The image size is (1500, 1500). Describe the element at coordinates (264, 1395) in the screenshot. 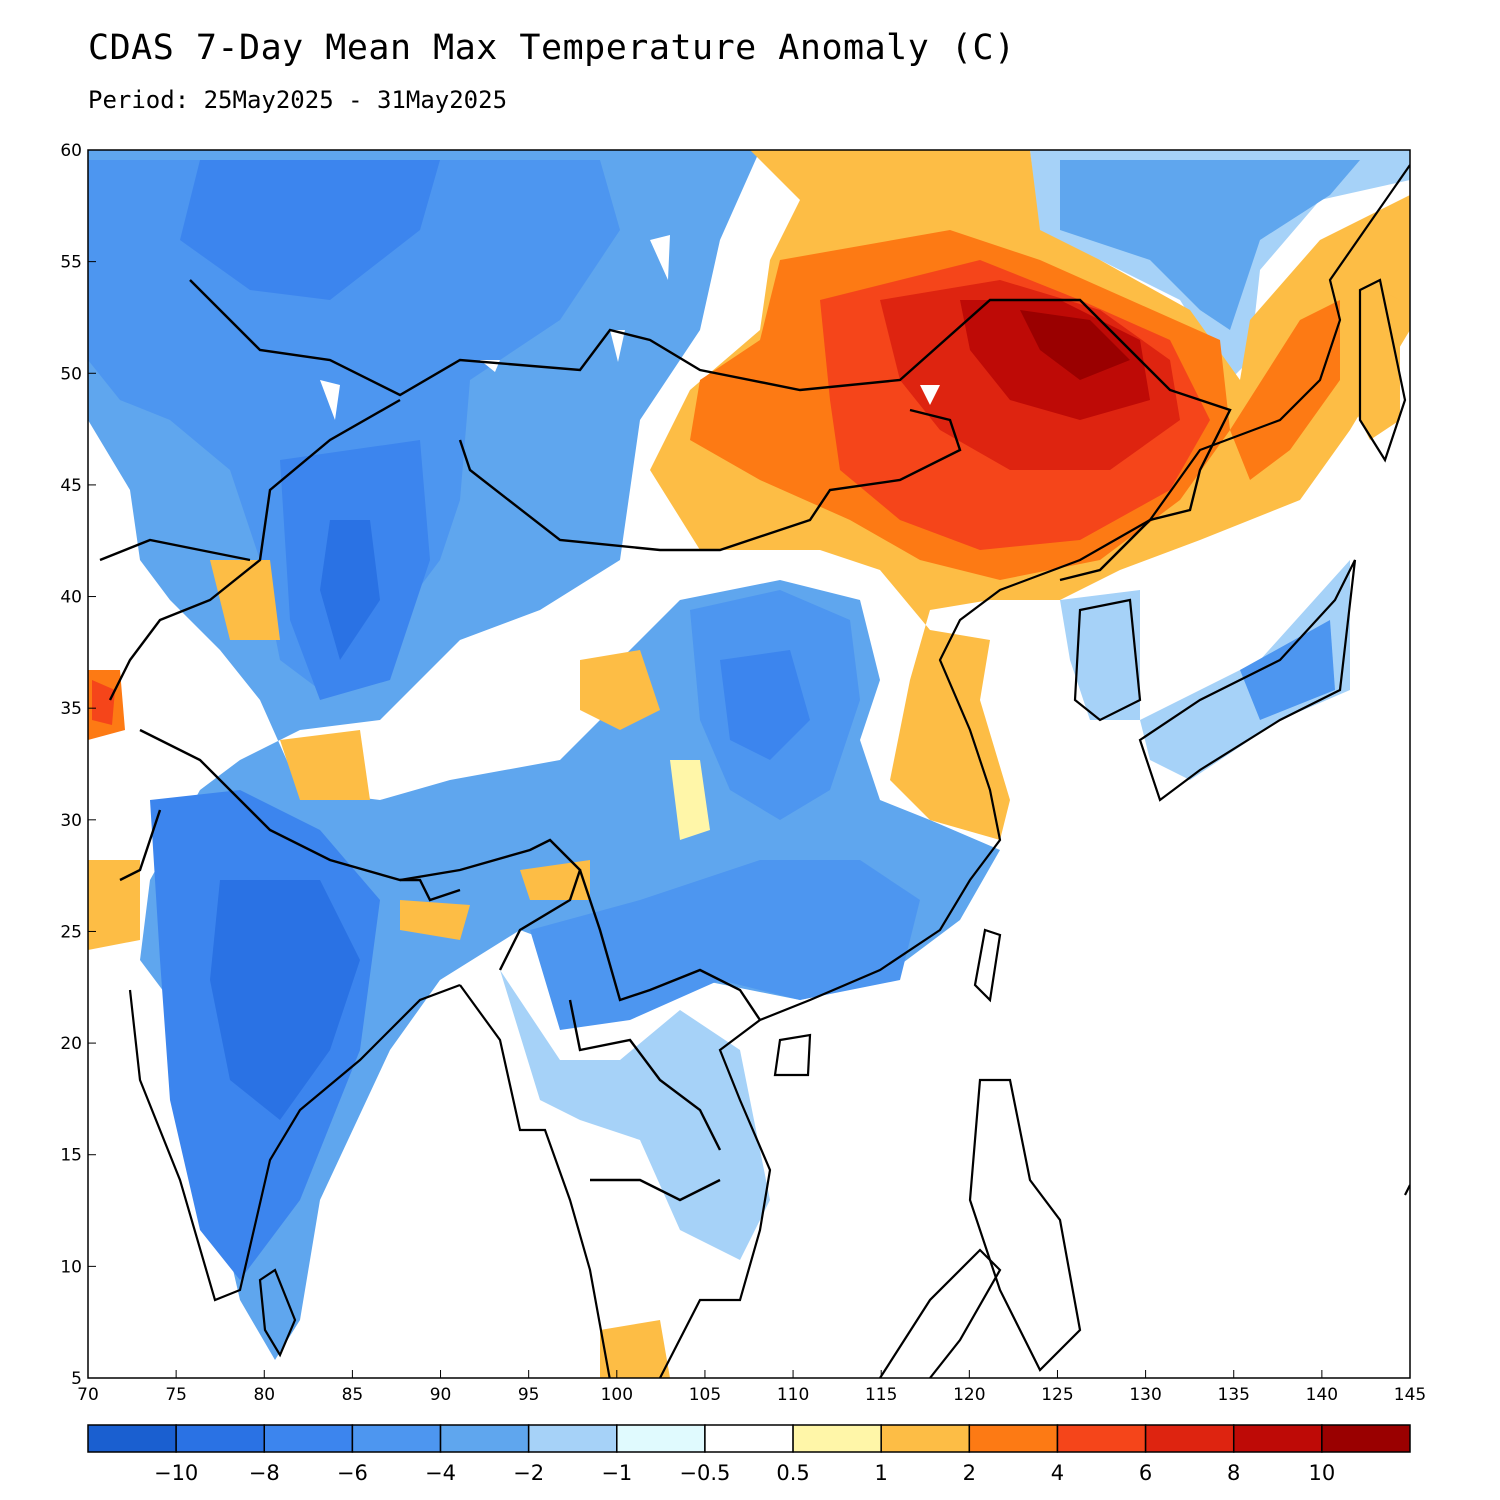

I see `lon-tick-label: 80` at that location.